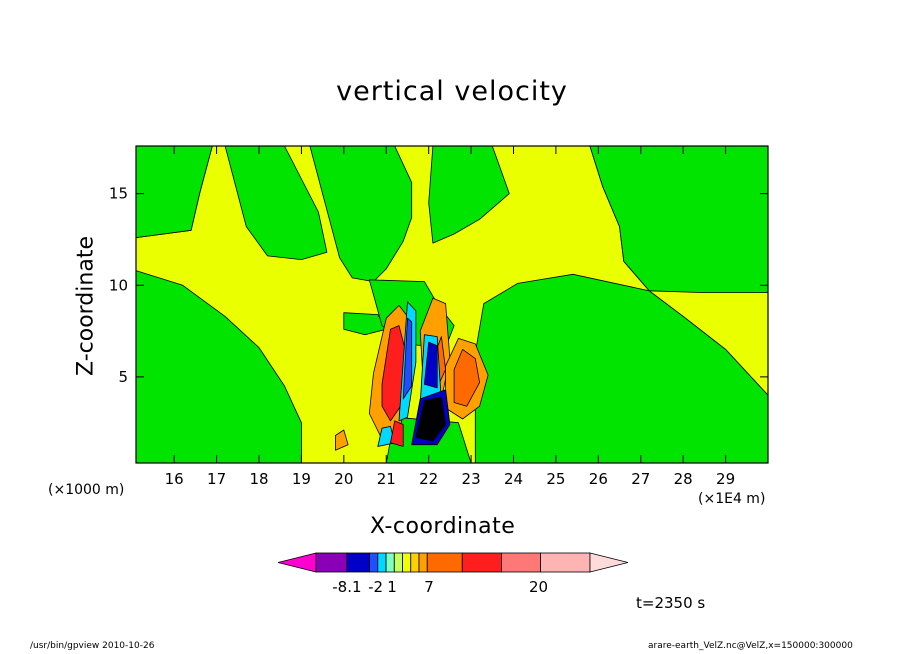 This screenshot has height=654, width=904. What do you see at coordinates (375, 587) in the screenshot?
I see `colorbar-label: -2` at bounding box center [375, 587].